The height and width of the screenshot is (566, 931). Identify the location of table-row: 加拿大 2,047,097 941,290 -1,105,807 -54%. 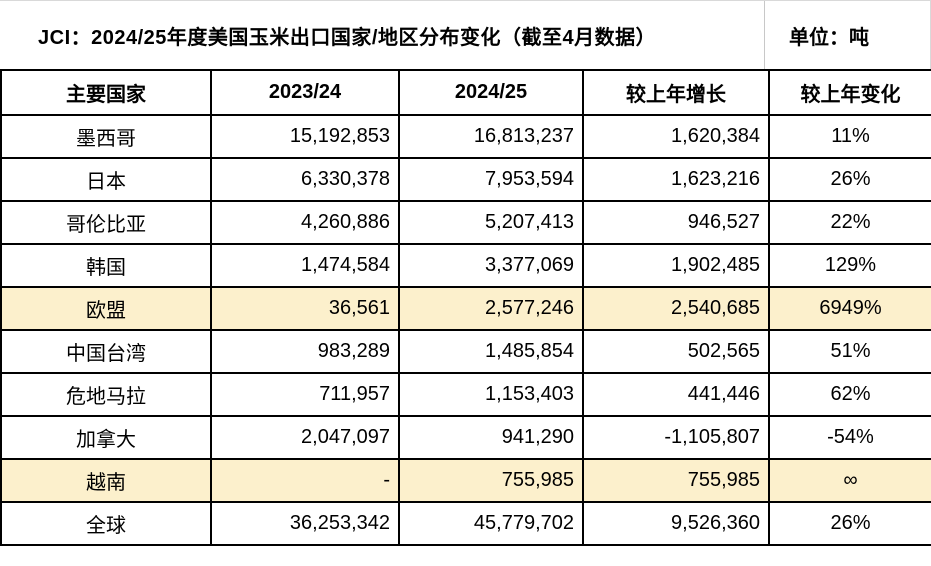
(465, 437).